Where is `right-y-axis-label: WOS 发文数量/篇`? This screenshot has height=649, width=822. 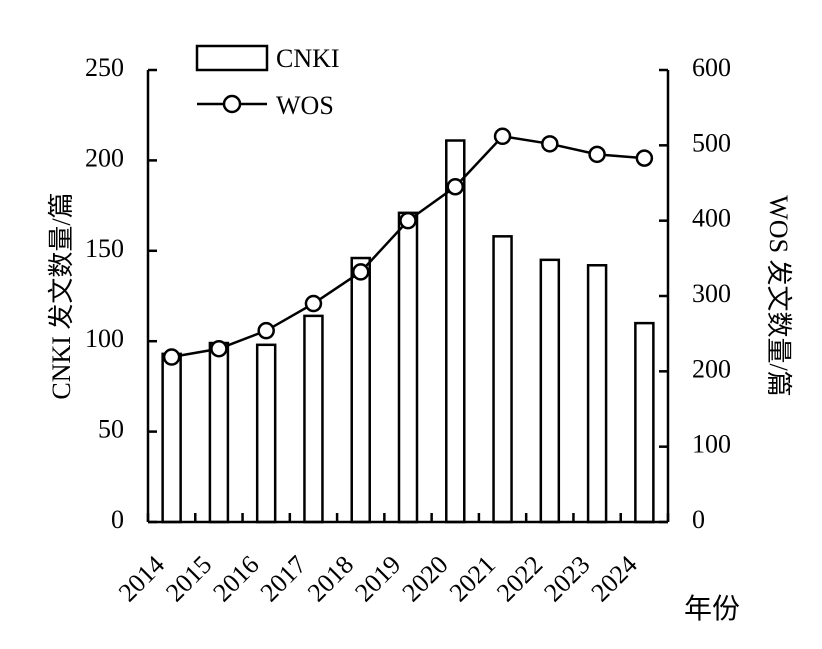
right-y-axis-label: WOS 发文数量/篇 is located at coordinates (778, 296).